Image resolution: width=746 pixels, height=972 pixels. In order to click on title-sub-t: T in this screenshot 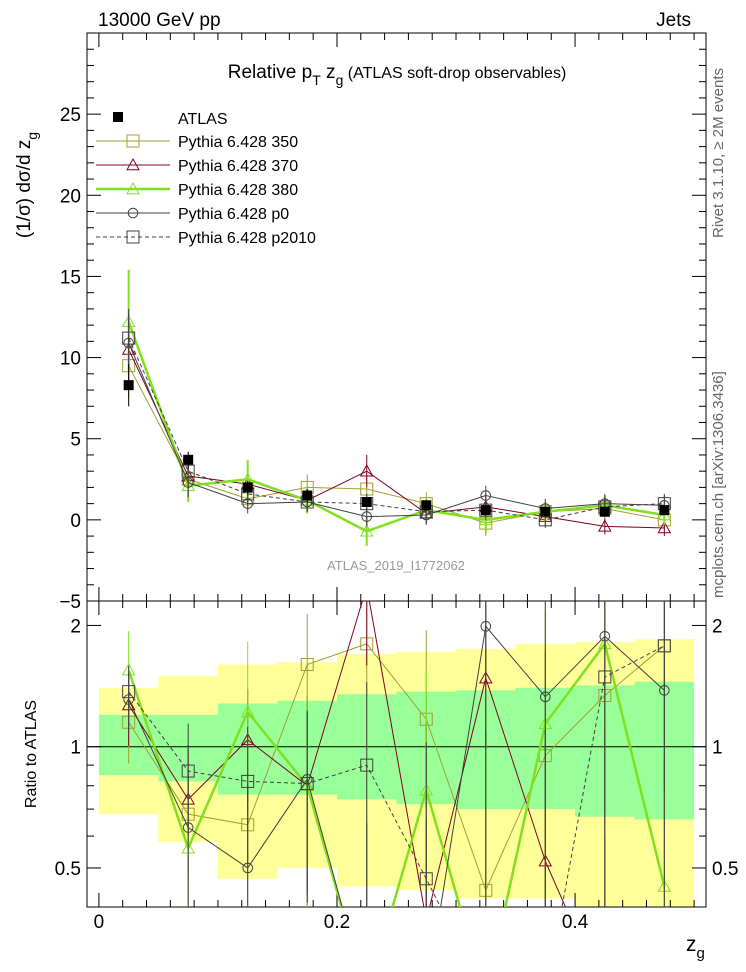, I will do `click(316, 80)`.